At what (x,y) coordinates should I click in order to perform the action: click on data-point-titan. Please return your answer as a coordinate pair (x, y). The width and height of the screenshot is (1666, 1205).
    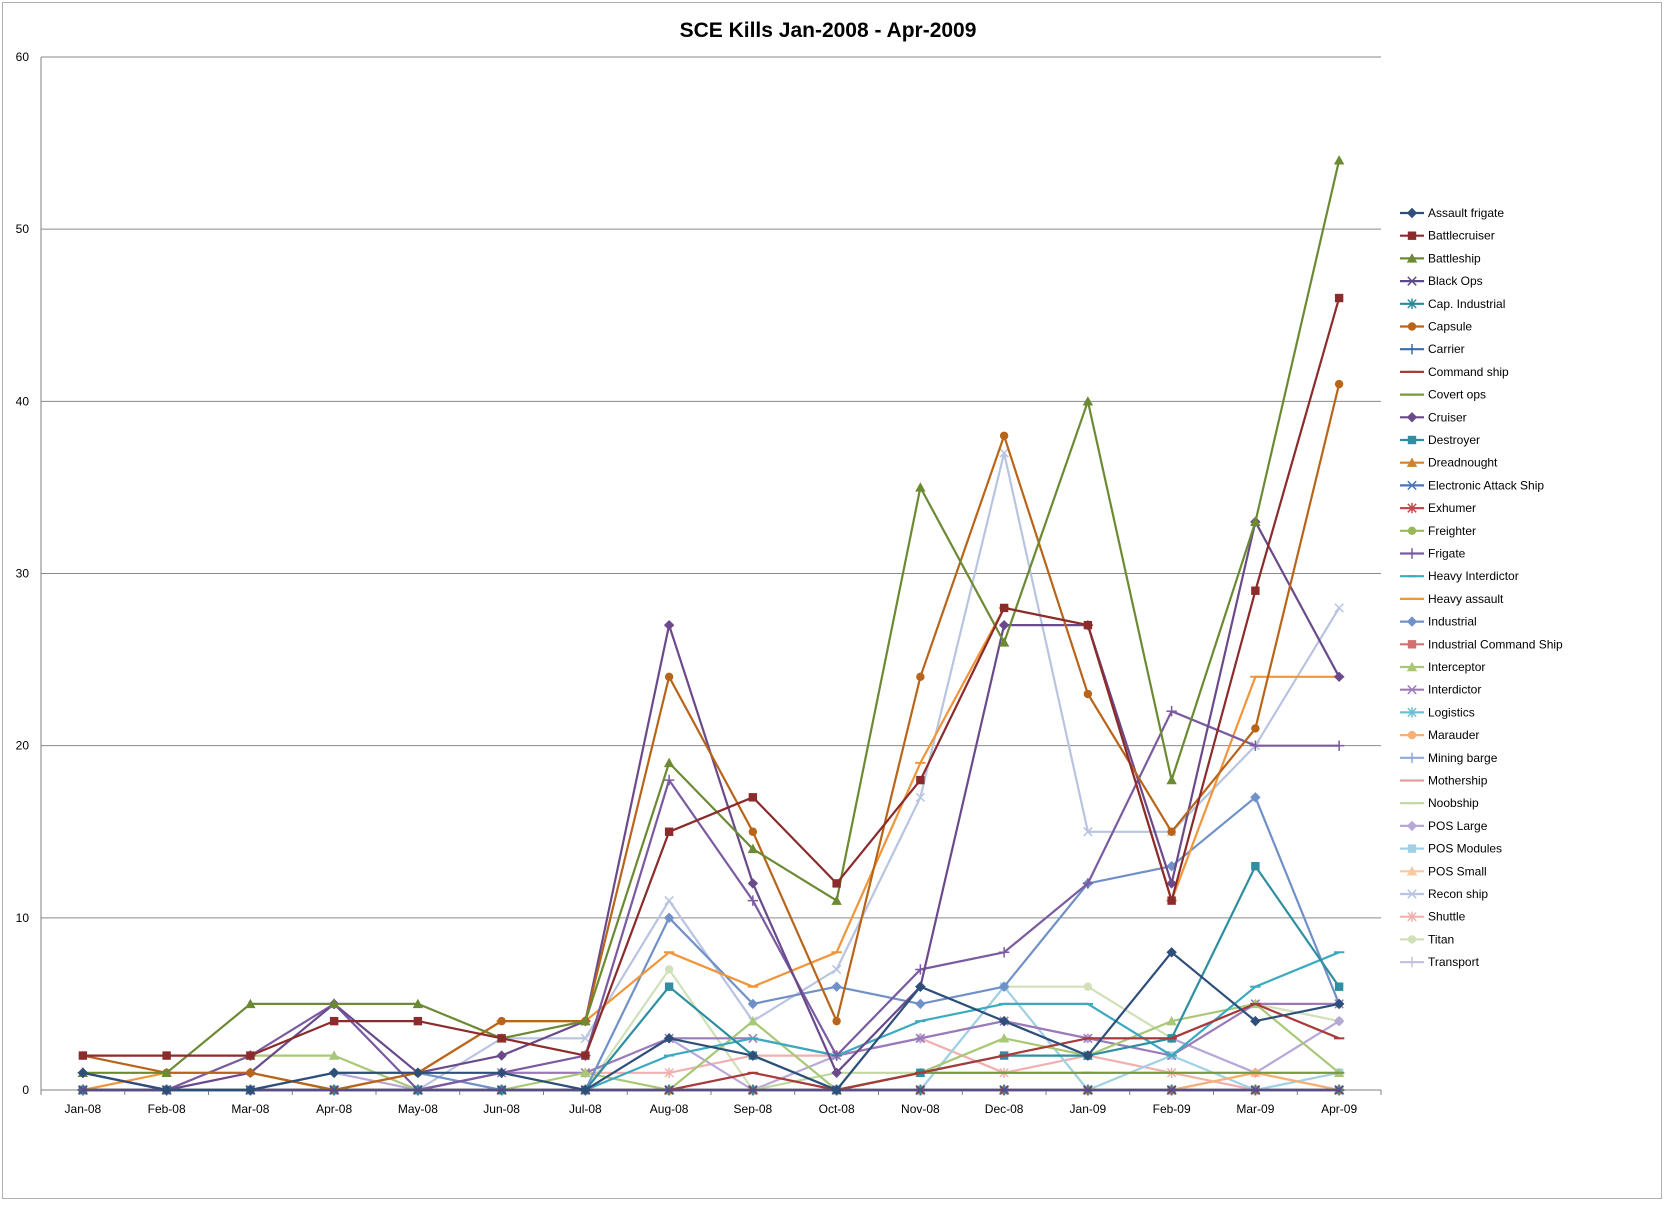
    Looking at the image, I should click on (1088, 986).